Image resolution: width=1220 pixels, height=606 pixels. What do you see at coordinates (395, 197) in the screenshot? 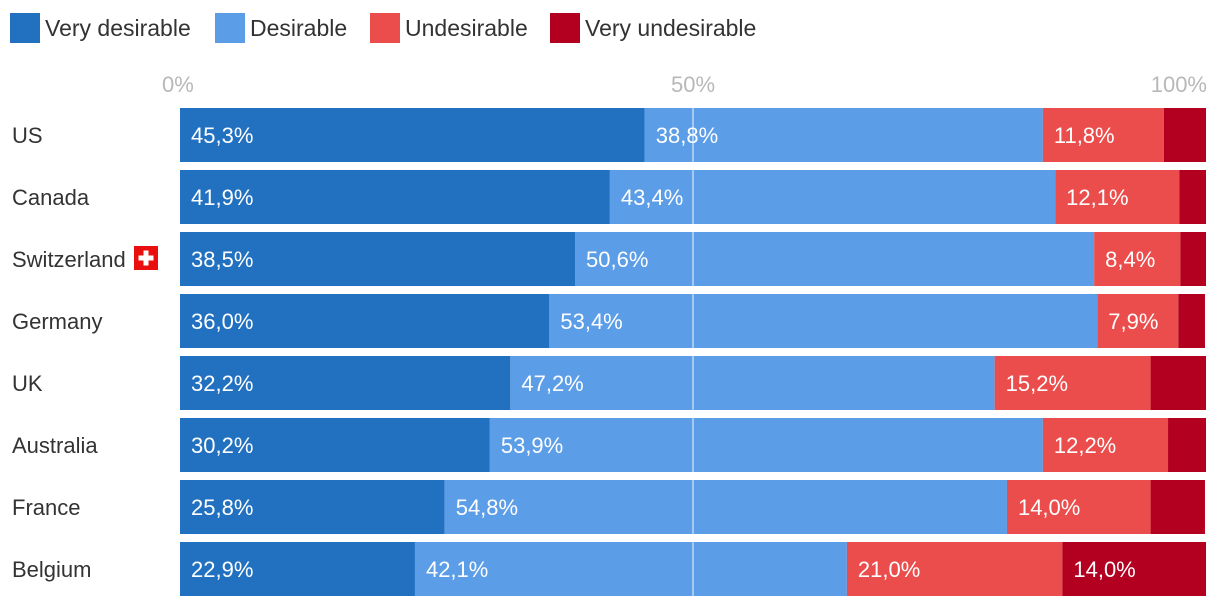
I see `bar-canada-very-desirable` at bounding box center [395, 197].